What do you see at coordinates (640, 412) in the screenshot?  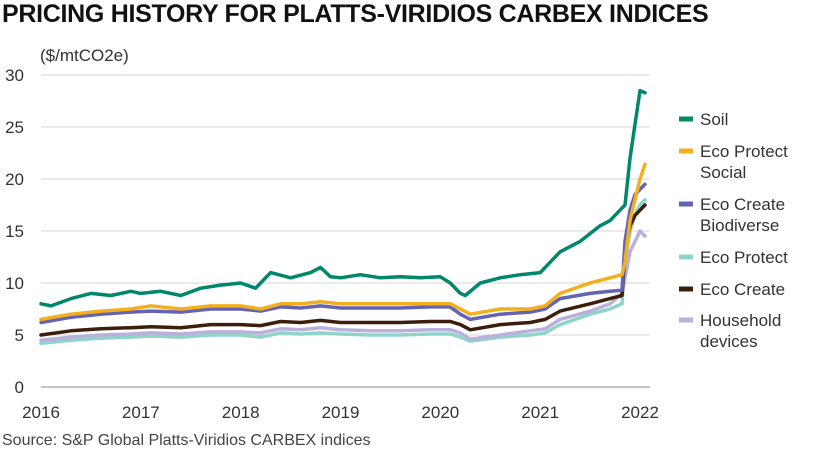 I see `x-tick-label: 2022` at bounding box center [640, 412].